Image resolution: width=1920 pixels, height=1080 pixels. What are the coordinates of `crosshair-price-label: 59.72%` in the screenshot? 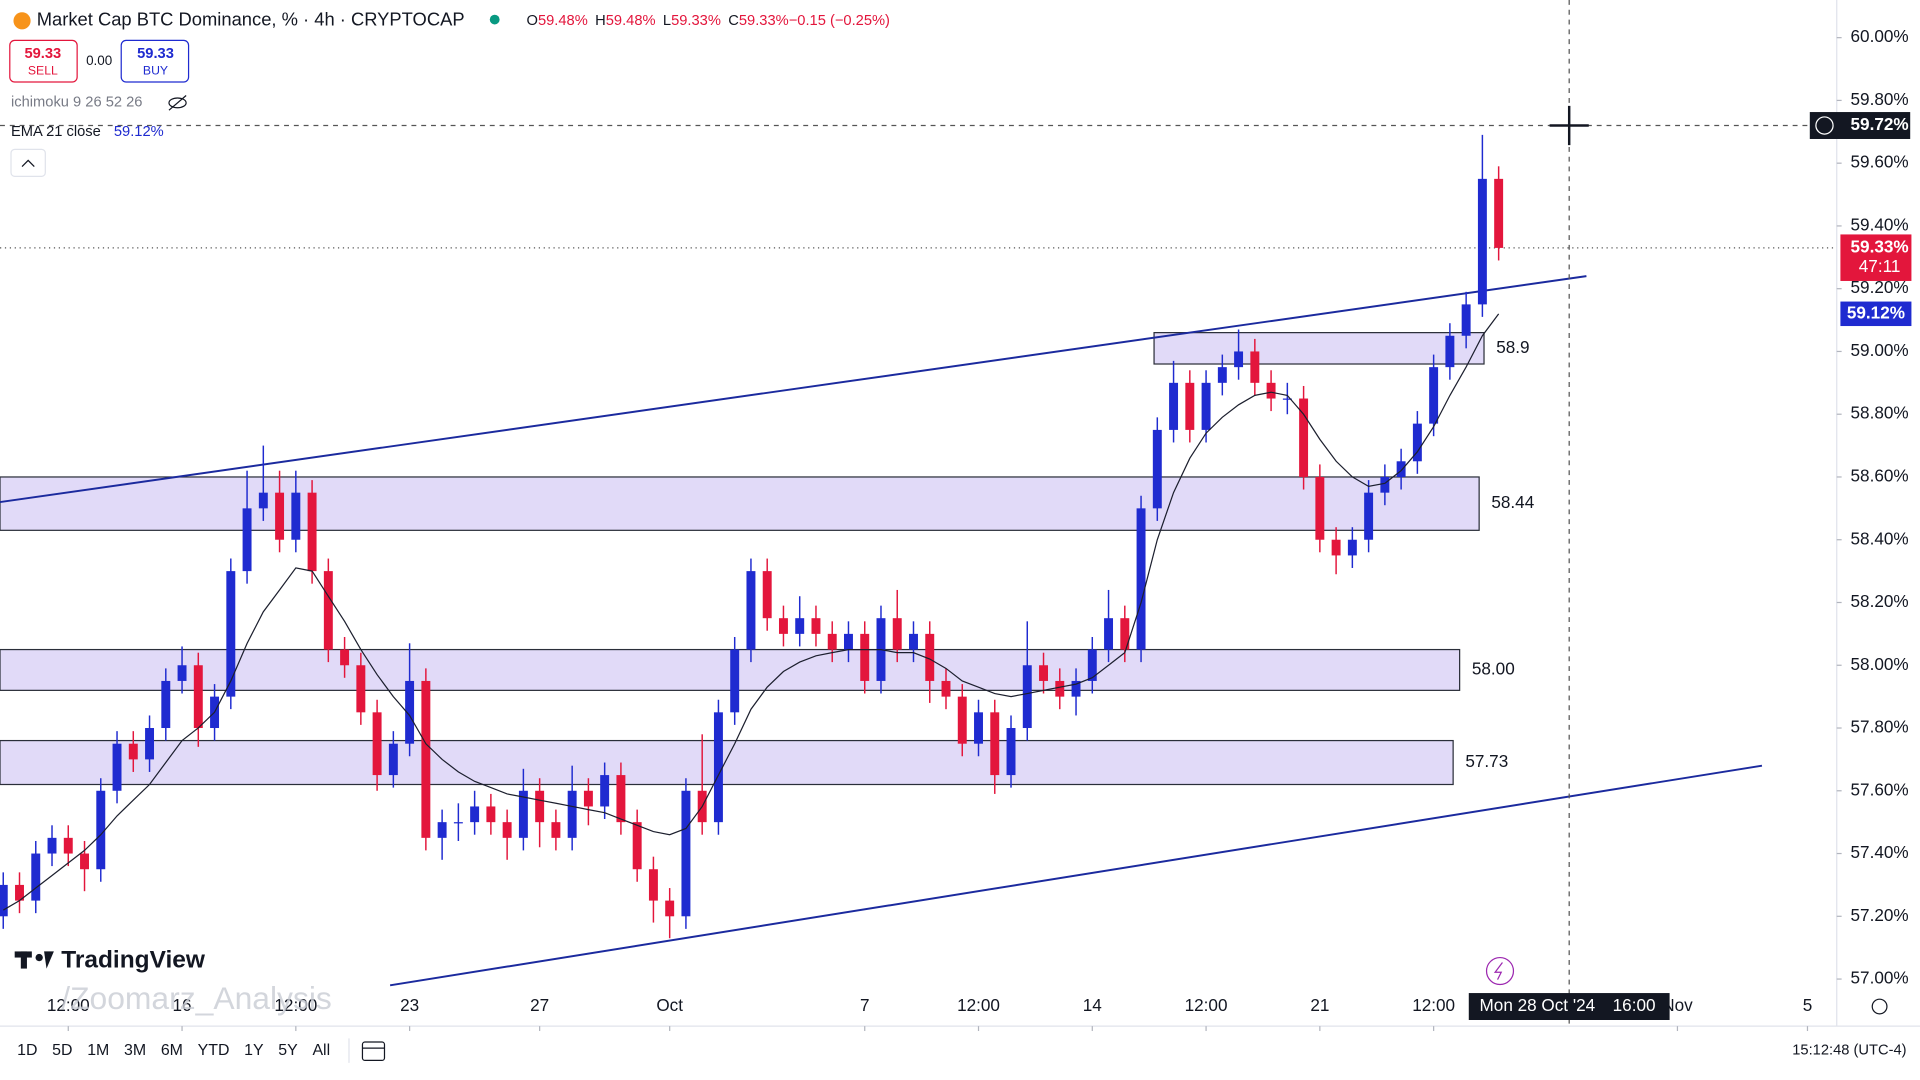 It's located at (1880, 124).